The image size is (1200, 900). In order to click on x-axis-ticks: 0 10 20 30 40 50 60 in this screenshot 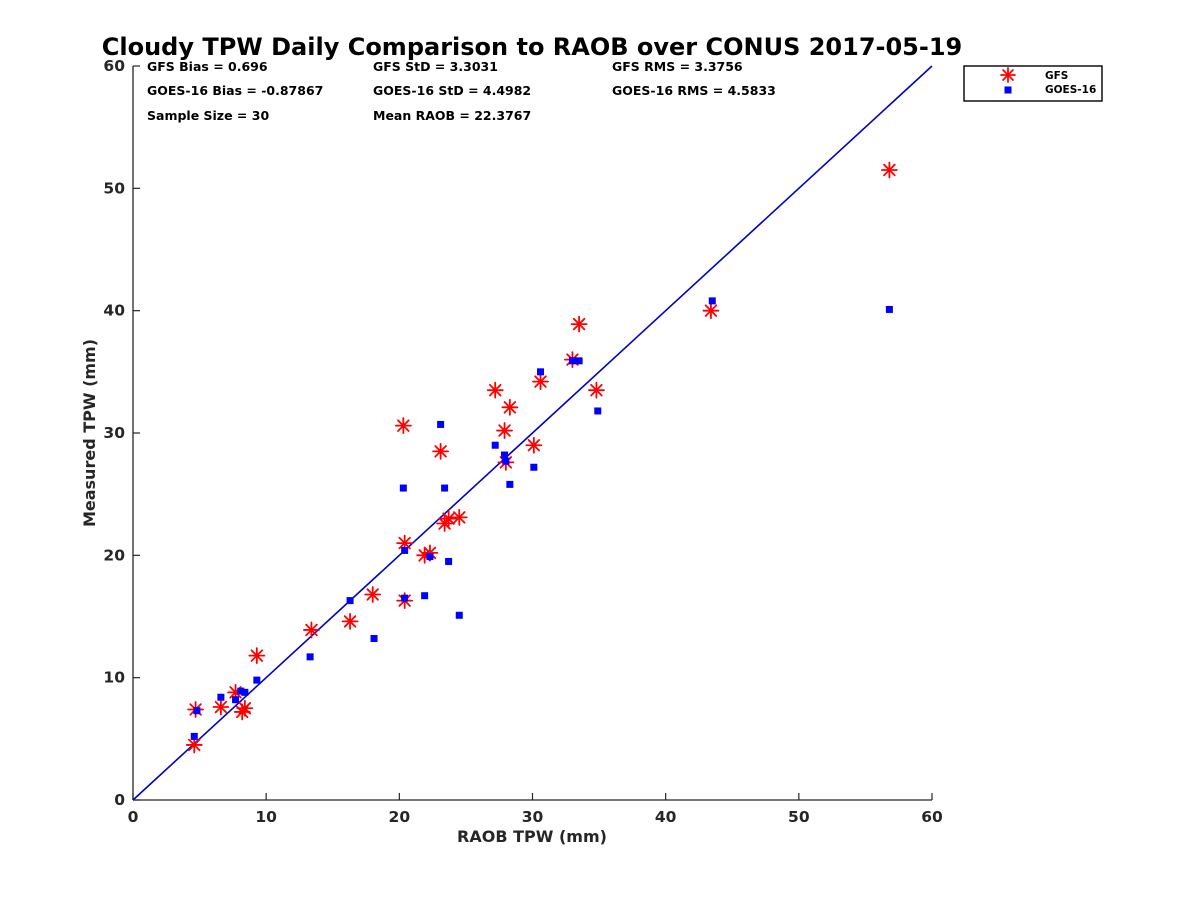, I will do `click(535, 809)`.